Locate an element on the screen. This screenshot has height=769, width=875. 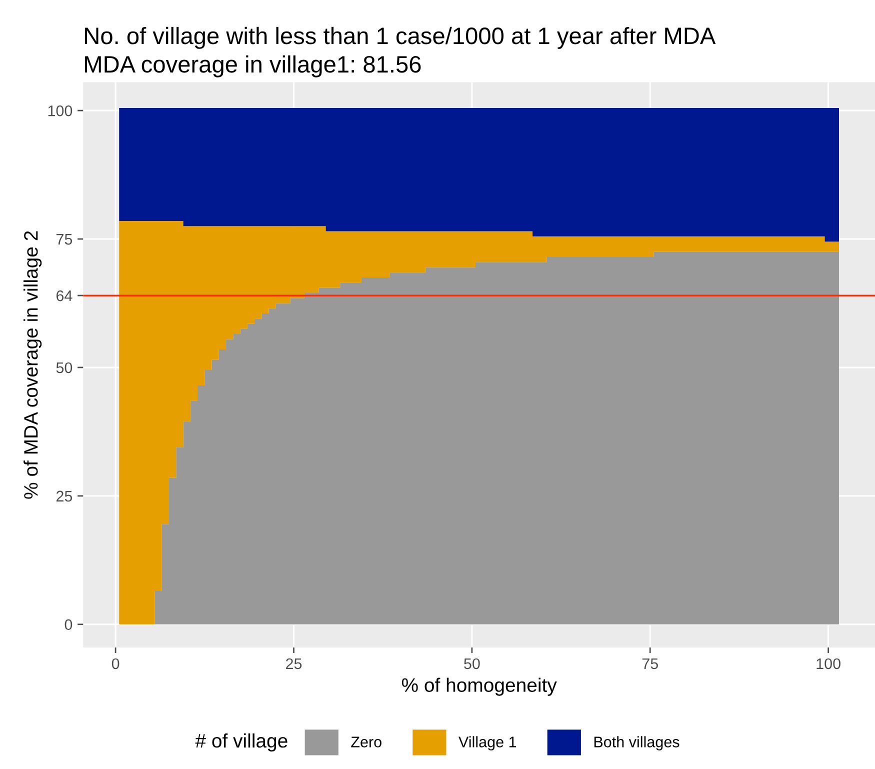
x-tick-label: 100 is located at coordinates (828, 664).